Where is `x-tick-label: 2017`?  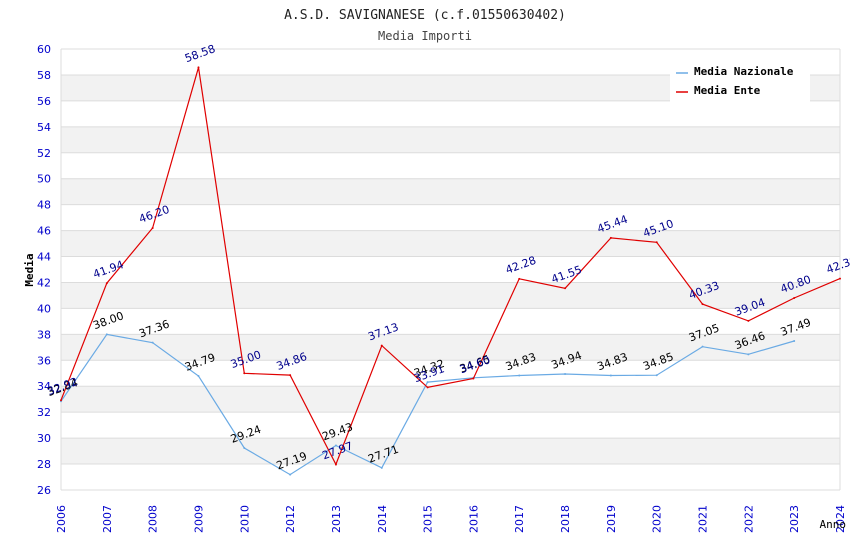
x-tick-label: 2017 is located at coordinates (519, 519).